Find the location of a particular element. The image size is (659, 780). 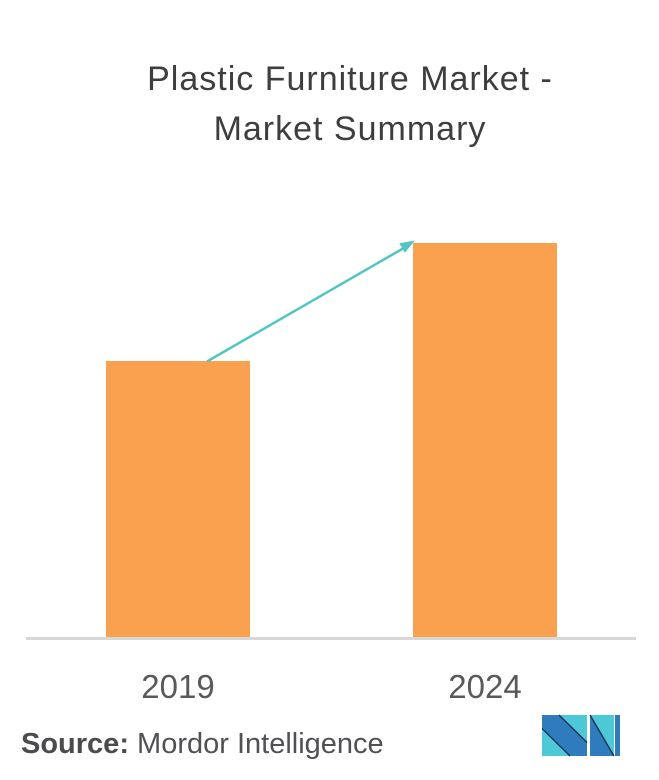

bar-2024 is located at coordinates (485, 440).